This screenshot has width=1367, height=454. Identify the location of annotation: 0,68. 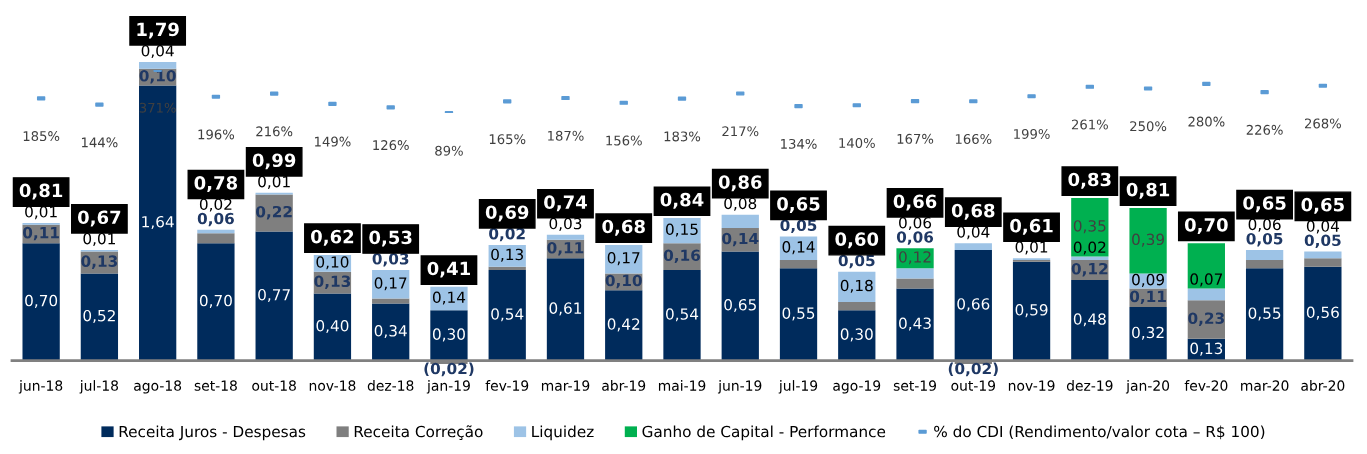
(973, 211).